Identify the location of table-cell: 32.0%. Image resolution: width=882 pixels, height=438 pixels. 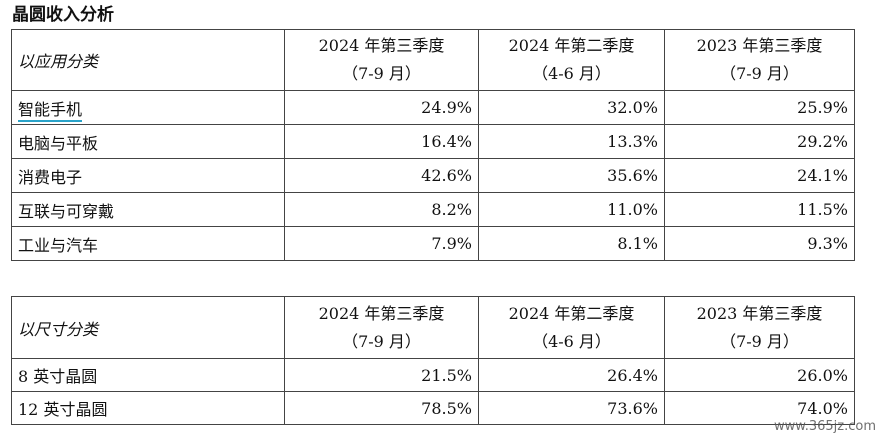
(571, 107).